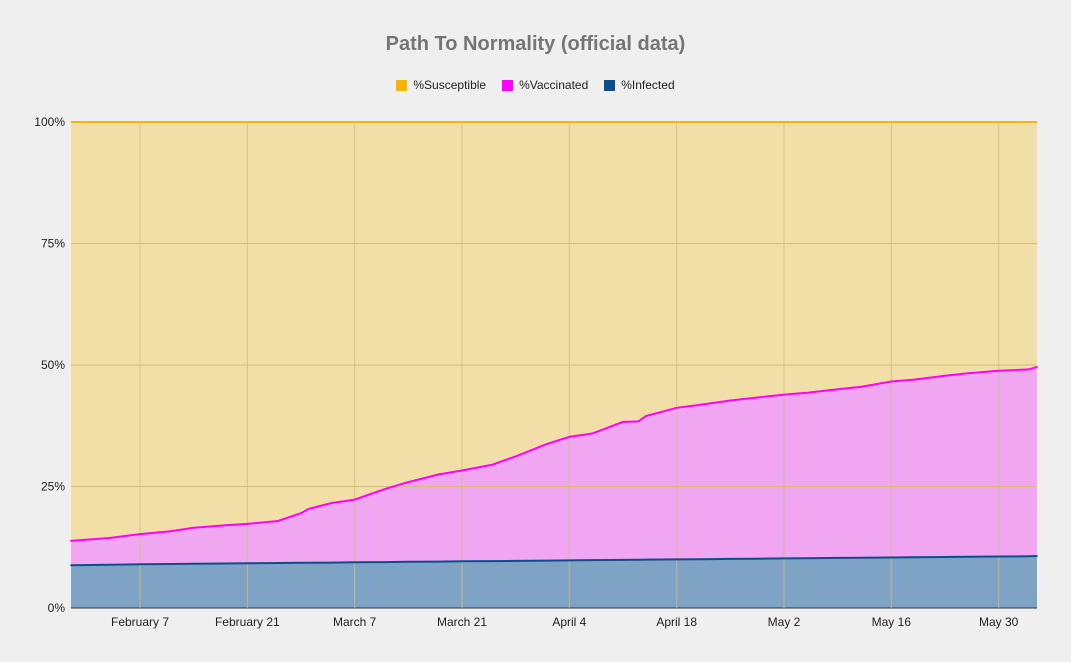 Image resolution: width=1071 pixels, height=662 pixels. I want to click on x-tick-label: April 4, so click(569, 622).